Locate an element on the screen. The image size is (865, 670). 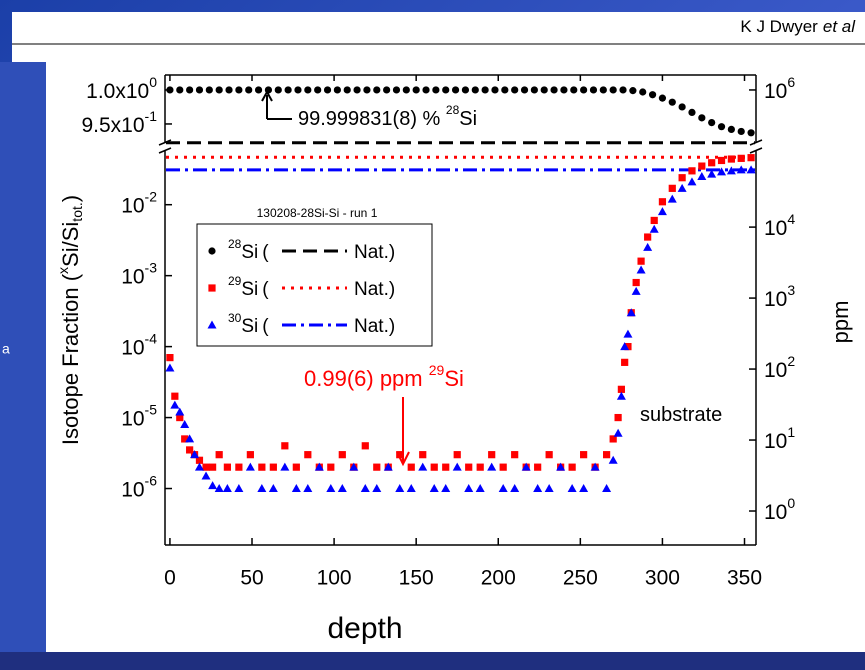
et-al: et al is located at coordinates (839, 26).